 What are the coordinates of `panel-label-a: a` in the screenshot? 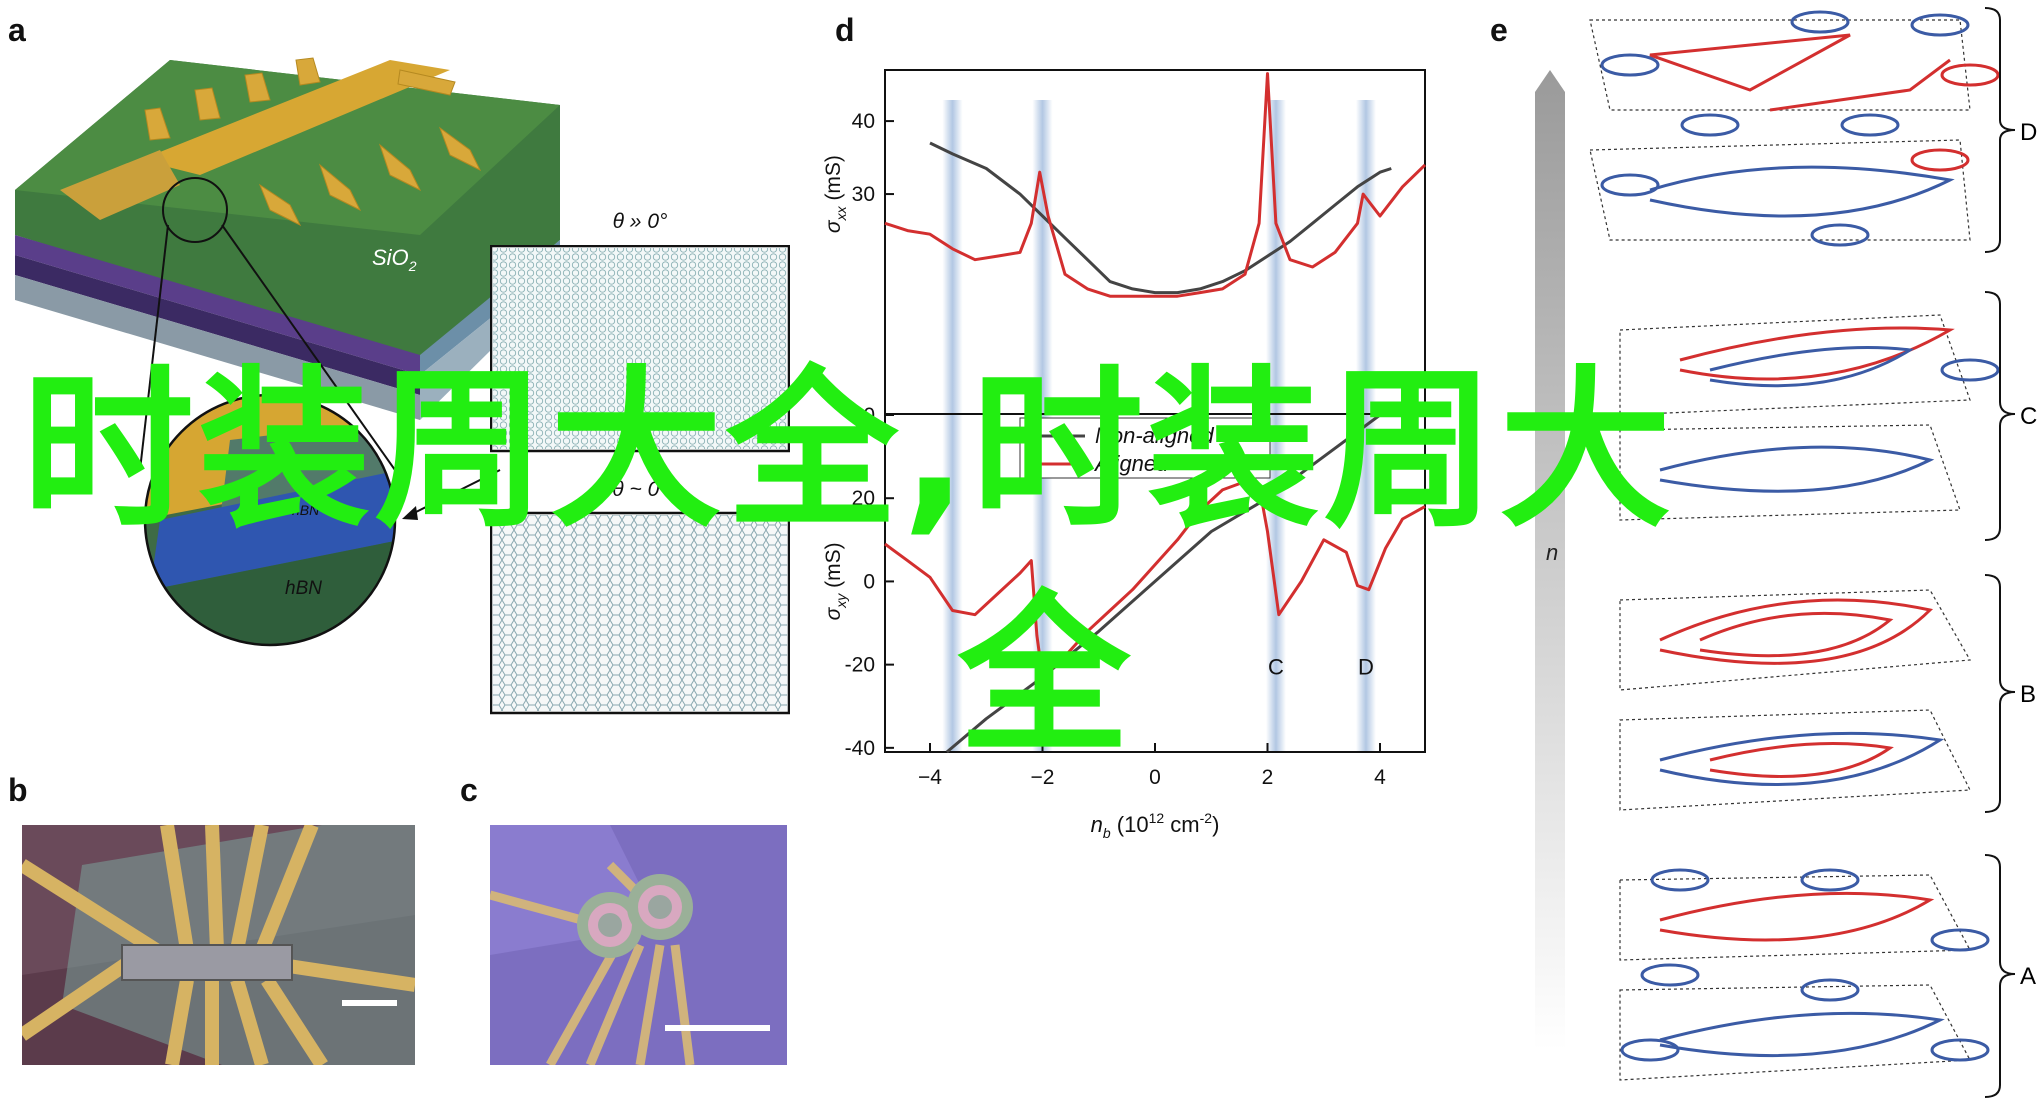 It's located at (17, 30).